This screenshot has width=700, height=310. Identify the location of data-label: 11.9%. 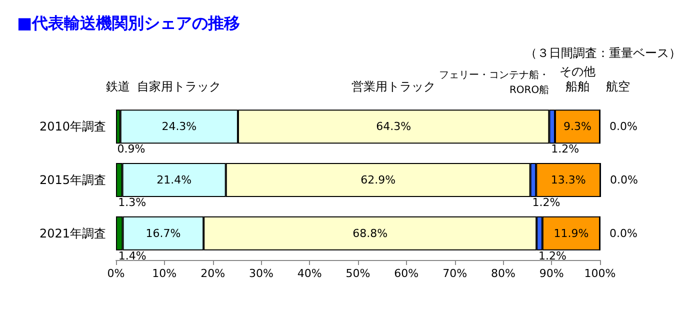
(571, 233).